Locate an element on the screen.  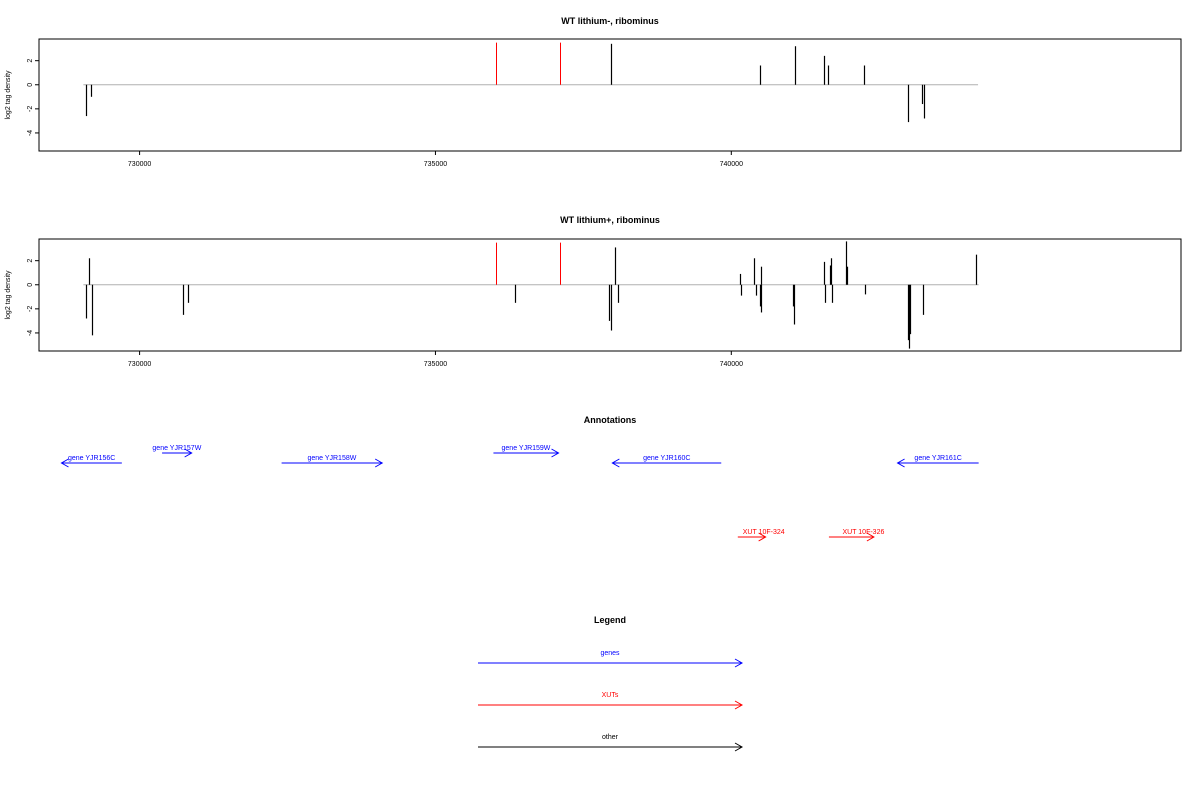
legend-label: XUTs is located at coordinates (610, 695).